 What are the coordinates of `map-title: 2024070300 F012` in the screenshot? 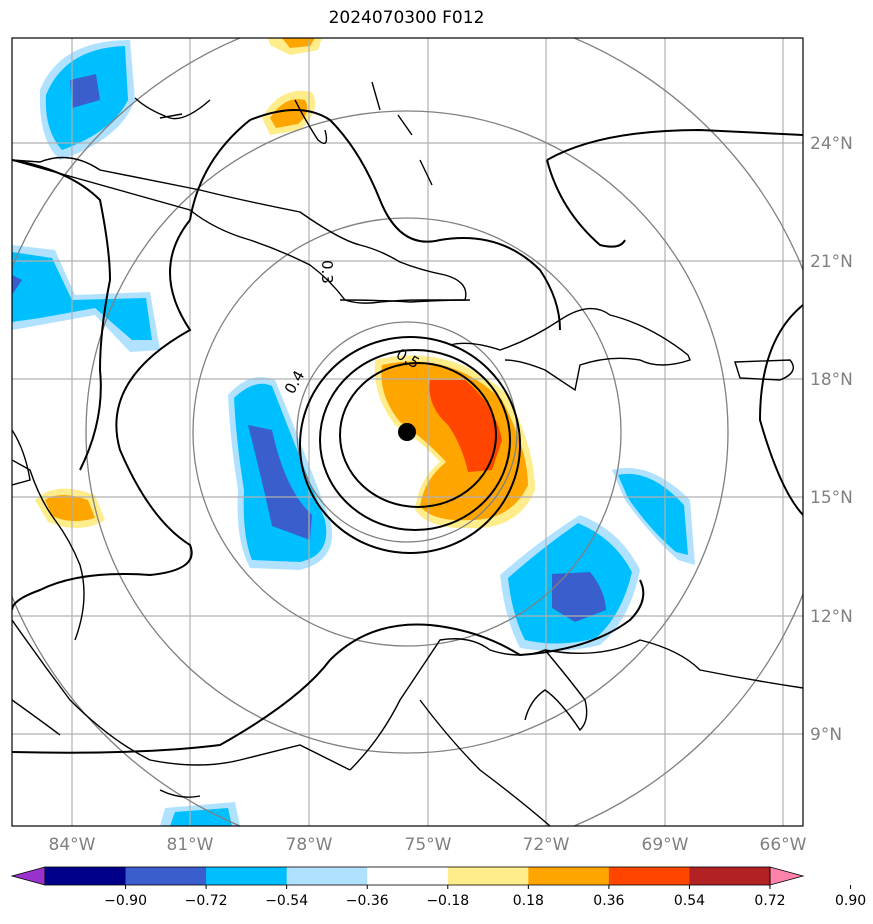 It's located at (406, 18).